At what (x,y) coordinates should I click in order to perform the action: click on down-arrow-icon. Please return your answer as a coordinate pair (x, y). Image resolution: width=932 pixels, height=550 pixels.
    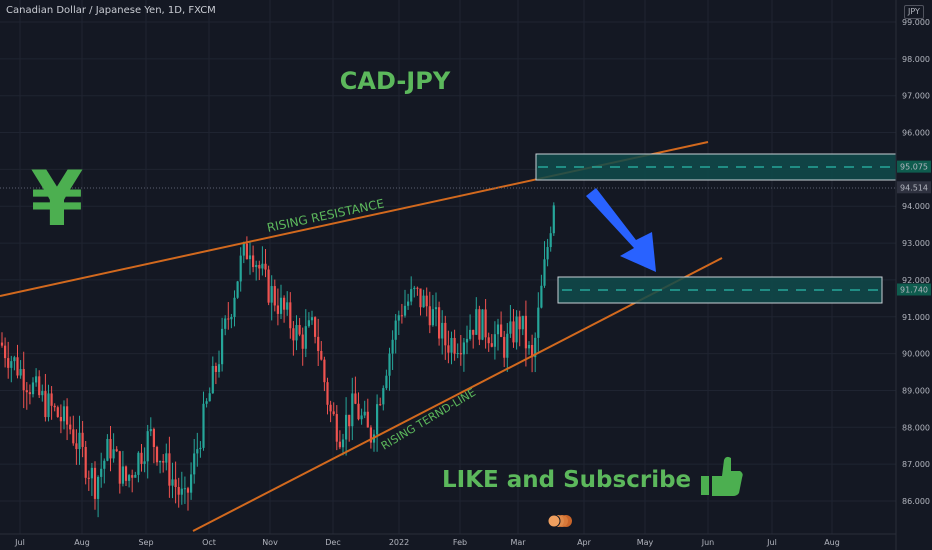
    Looking at the image, I should click on (621, 230).